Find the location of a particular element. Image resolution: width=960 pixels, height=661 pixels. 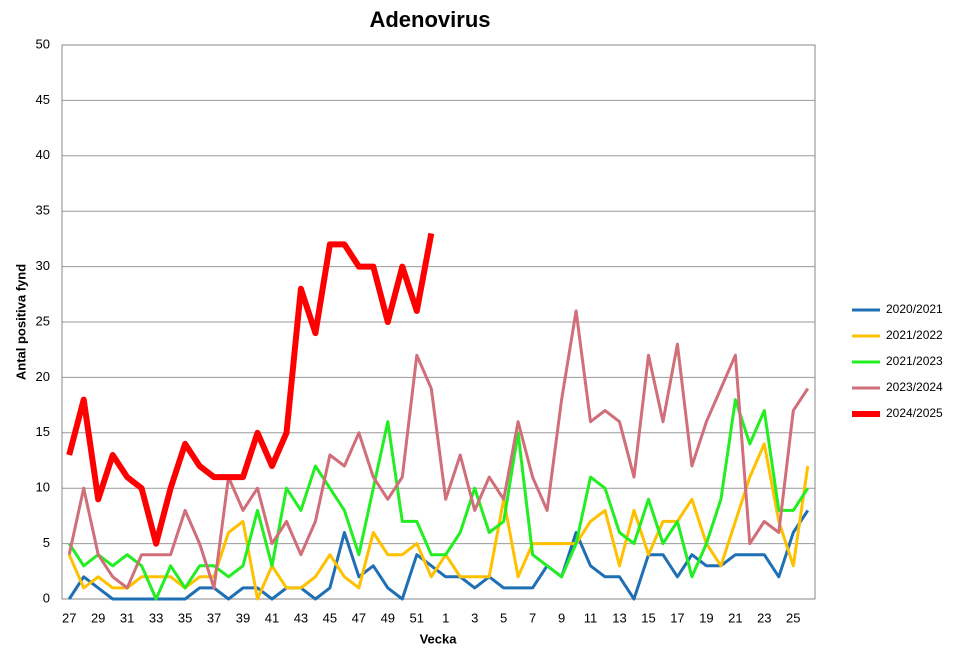

x-tick-label: 7 is located at coordinates (532, 617).